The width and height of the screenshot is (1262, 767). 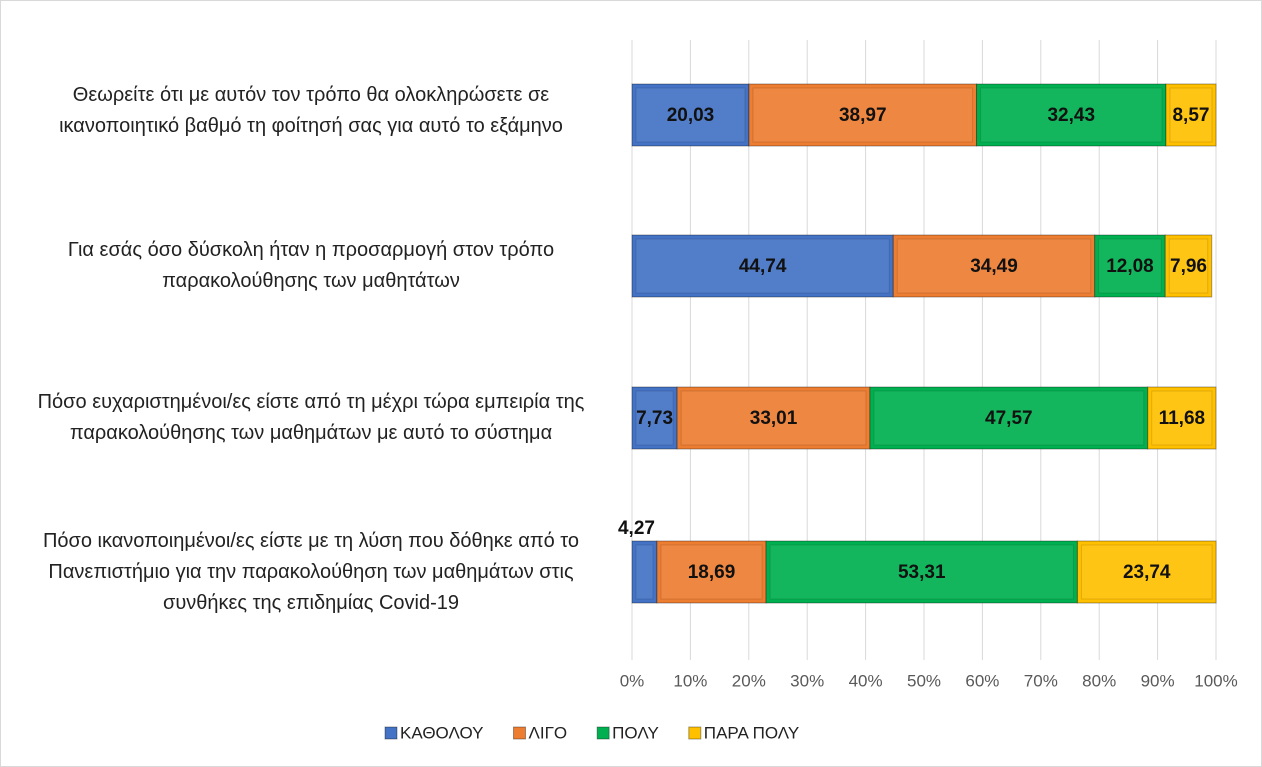 I want to click on data-label: 23,74, so click(x=1147, y=572).